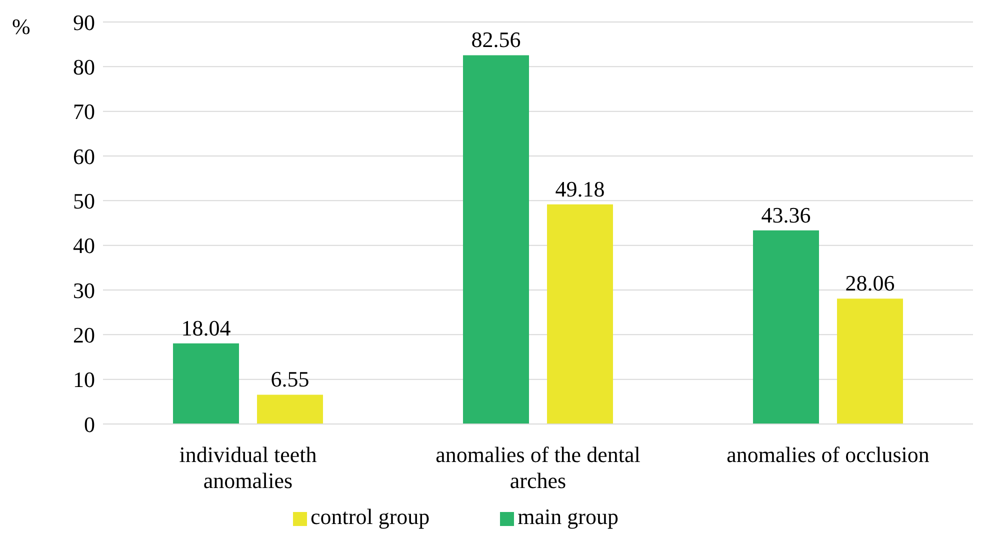  What do you see at coordinates (89, 424) in the screenshot?
I see `y-tick-label: 0` at bounding box center [89, 424].